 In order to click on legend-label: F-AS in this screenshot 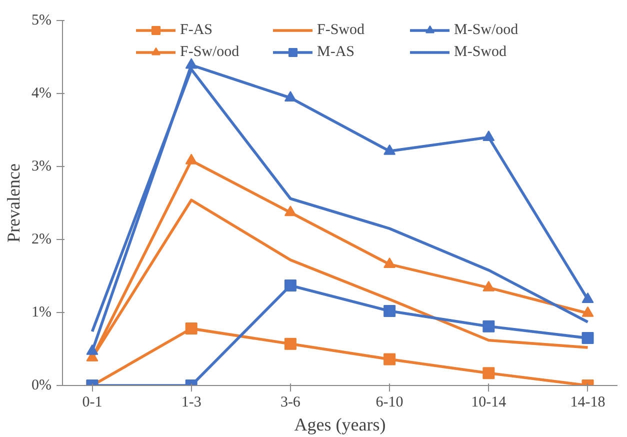, I will do `click(197, 30)`.